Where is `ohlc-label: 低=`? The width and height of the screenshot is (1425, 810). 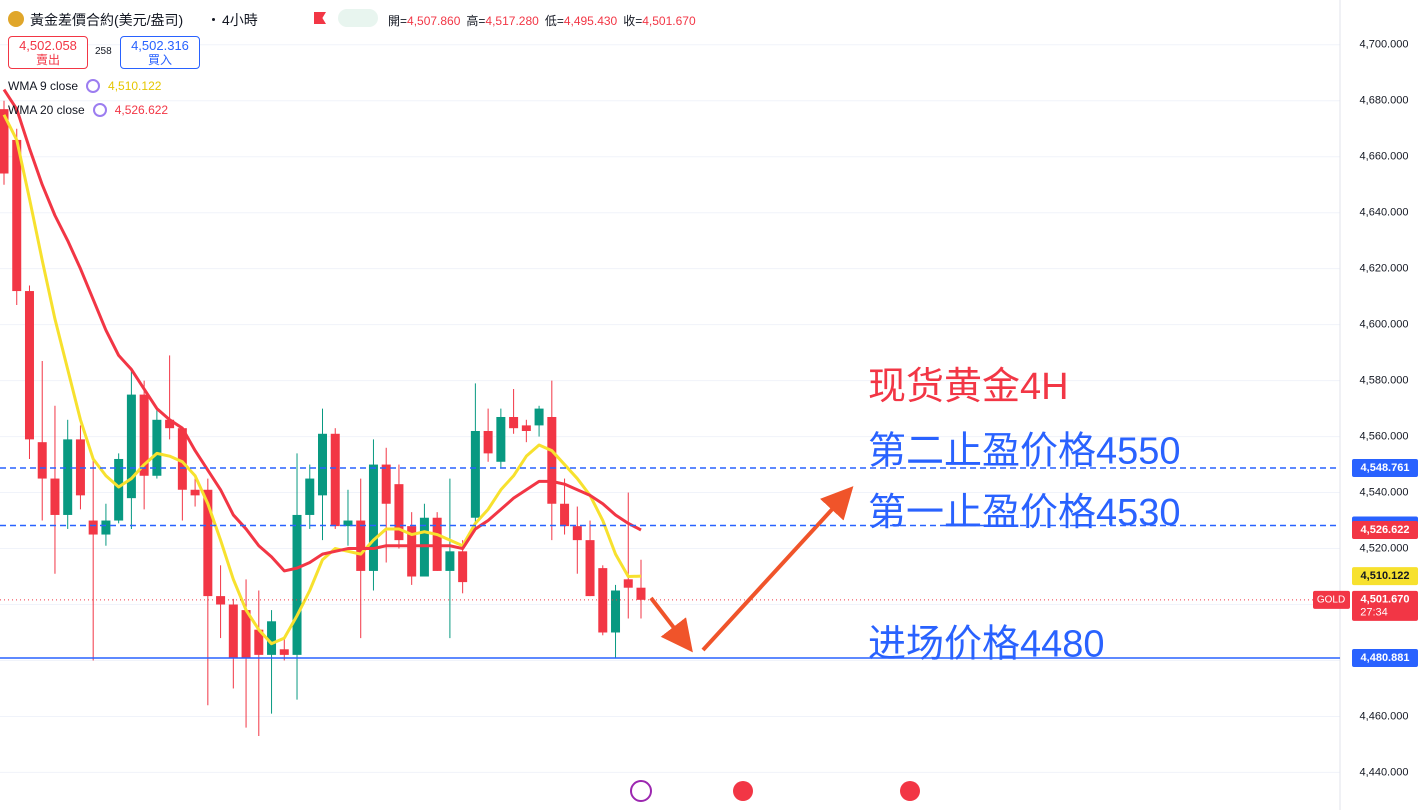
ohlc-label: 低= is located at coordinates (554, 21).